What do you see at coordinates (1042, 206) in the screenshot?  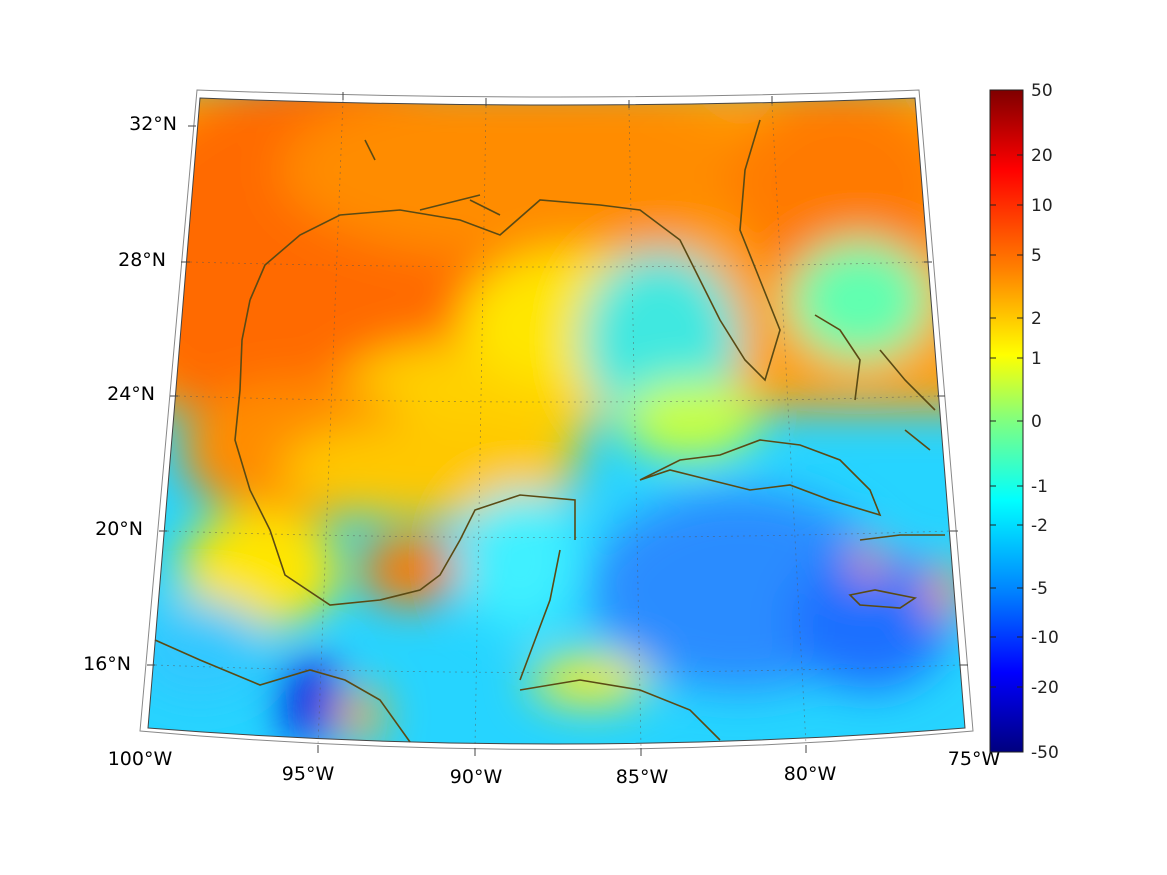 I see `colorbar-tick-label: 10` at bounding box center [1042, 206].